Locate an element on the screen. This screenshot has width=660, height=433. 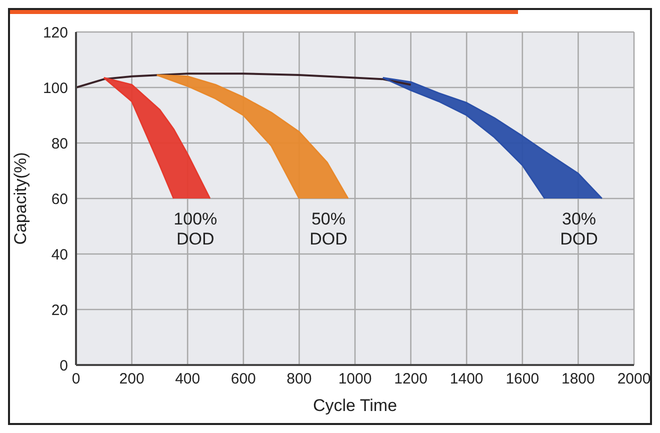
x-tick-label: 400 is located at coordinates (187, 379).